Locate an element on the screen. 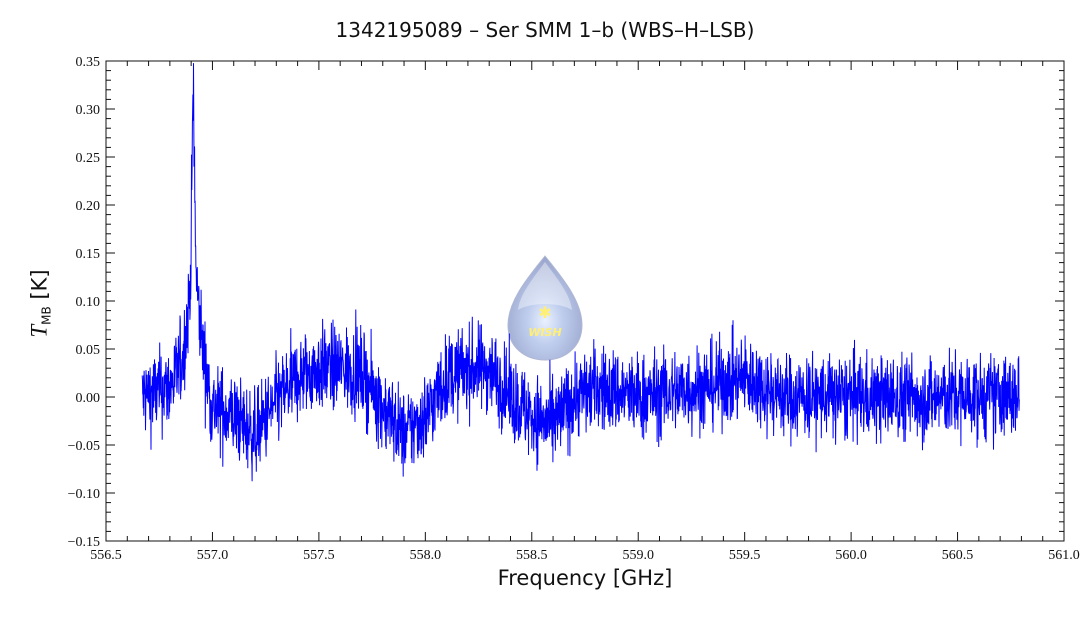 The height and width of the screenshot is (618, 1090). x-axis-label: Frequency [GHz] is located at coordinates (585, 578).